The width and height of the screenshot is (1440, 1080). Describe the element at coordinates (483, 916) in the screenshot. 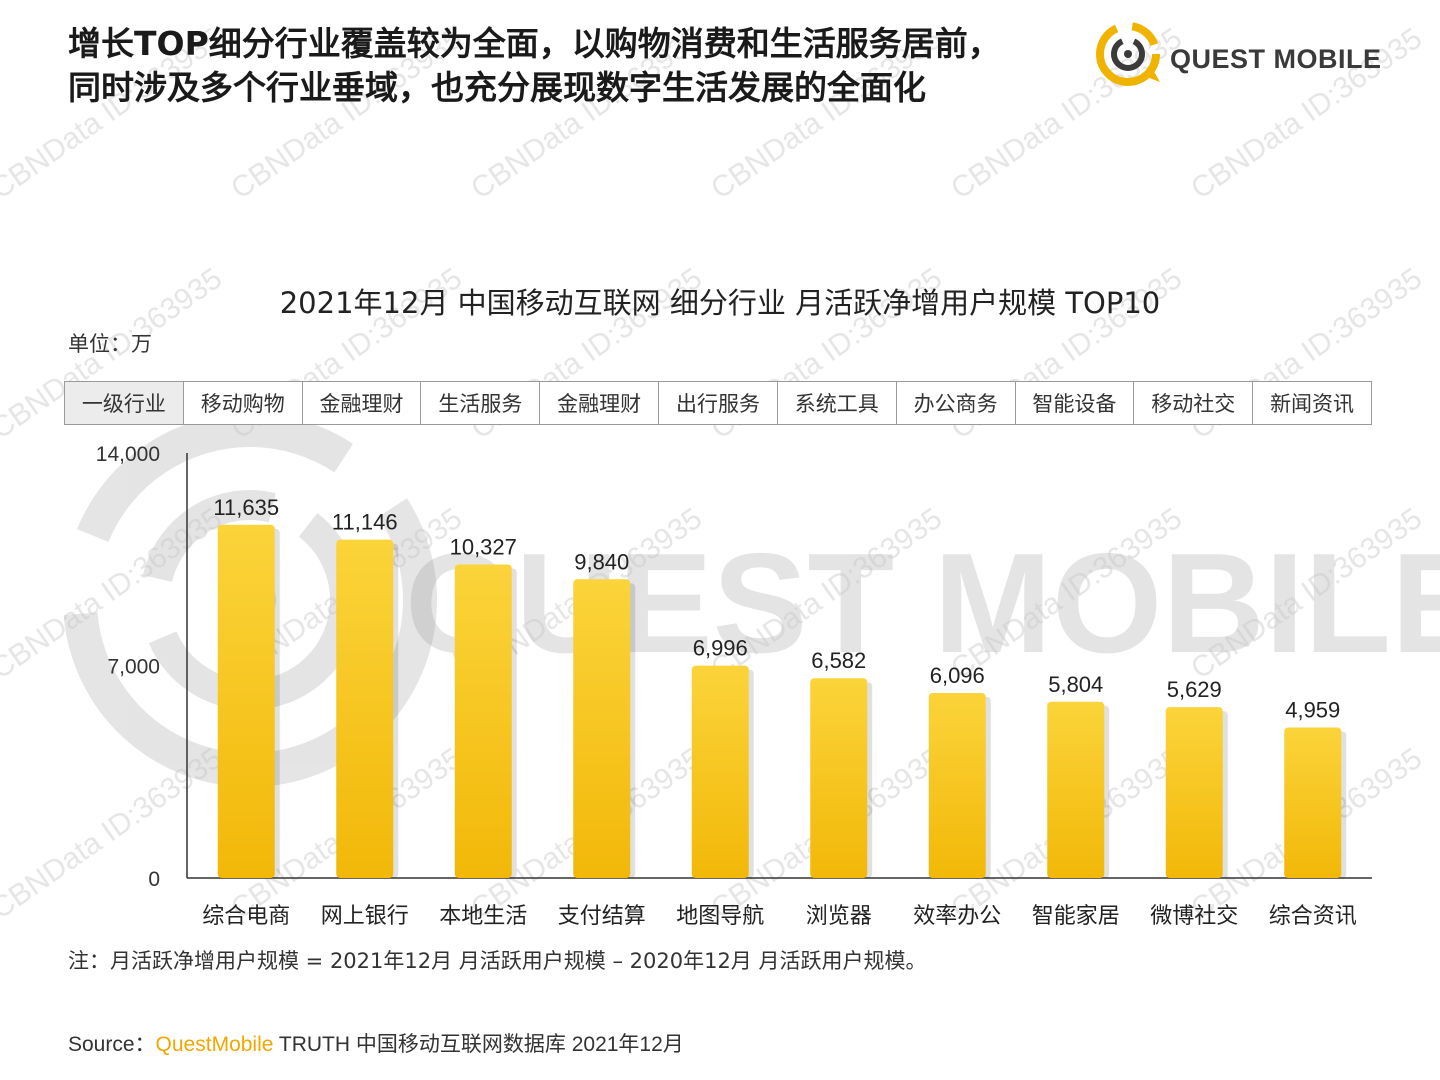

I see `x-tick-label: 本地生活` at that location.